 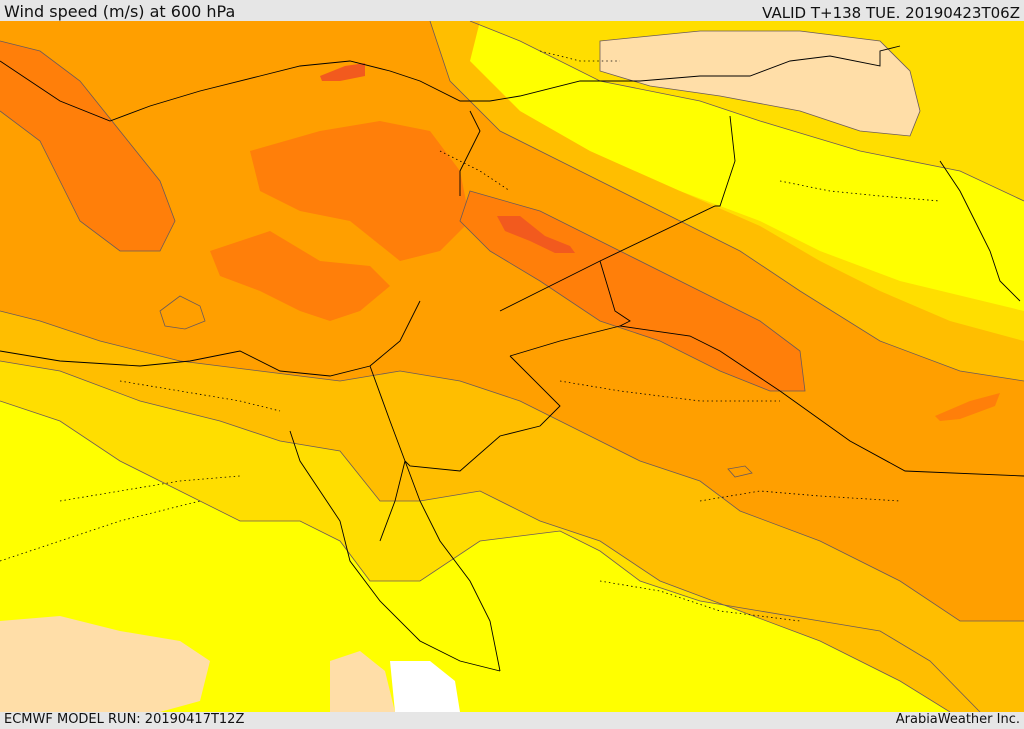 What do you see at coordinates (760, 83) in the screenshot?
I see `band-light-north` at bounding box center [760, 83].